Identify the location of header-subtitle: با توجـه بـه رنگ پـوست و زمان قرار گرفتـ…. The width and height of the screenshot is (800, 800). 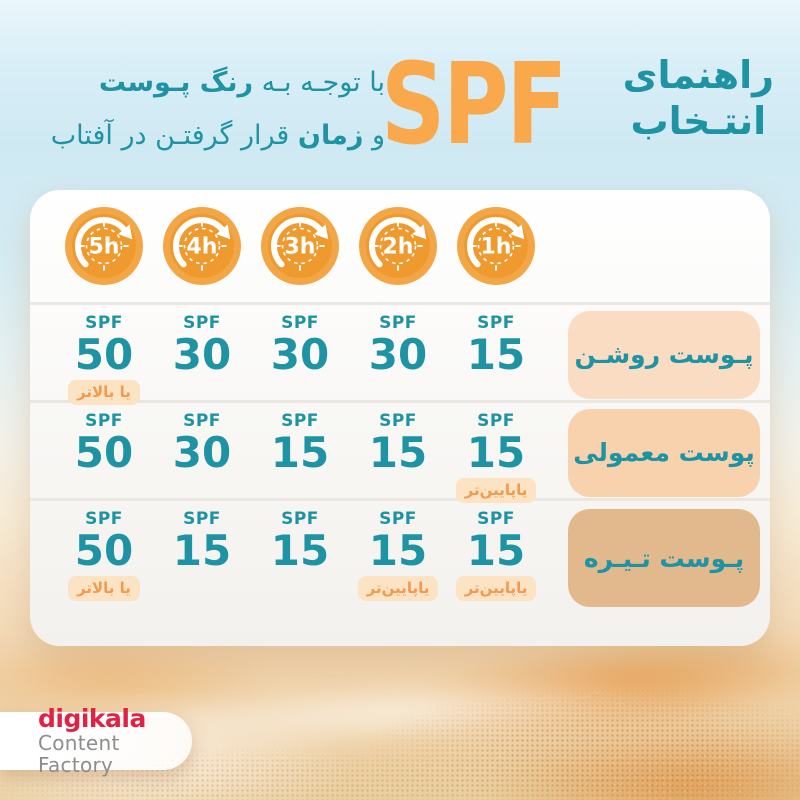
(208, 109).